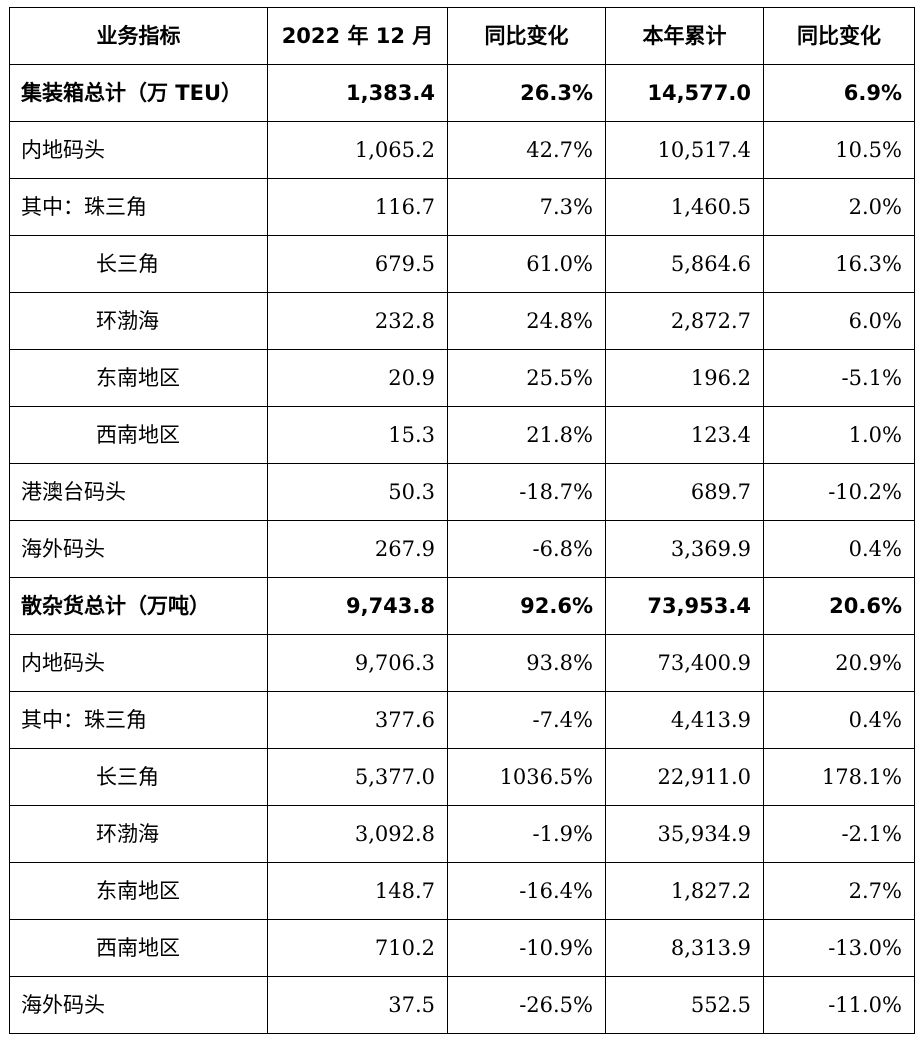  Describe the element at coordinates (684, 264) in the screenshot. I see `row-ytd-value: 5,864.6` at that location.